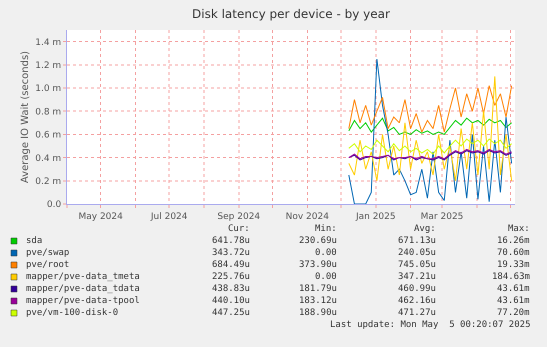 This screenshot has width=547, height=347. Describe the element at coordinates (417, 301) in the screenshot. I see `text: 462.16u` at that location.